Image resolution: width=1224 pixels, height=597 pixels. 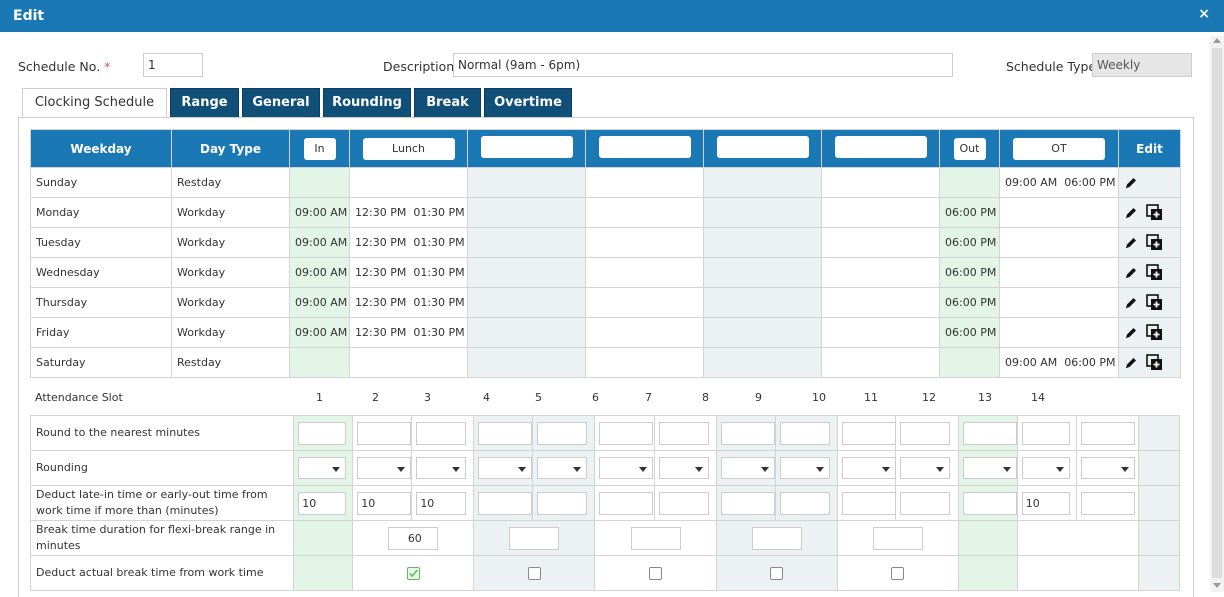 What do you see at coordinates (413, 538) in the screenshot?
I see `break-duration-input: 60` at bounding box center [413, 538].